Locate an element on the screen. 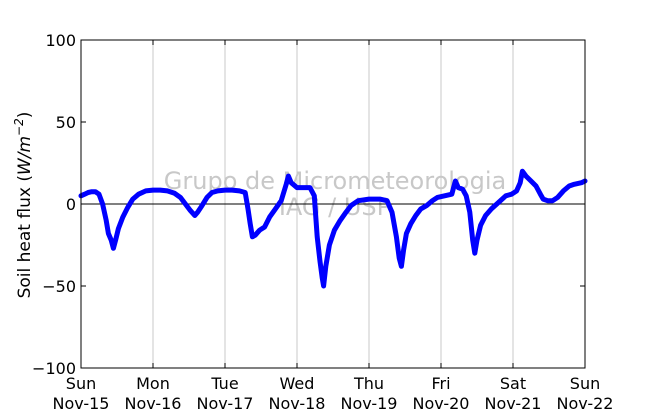 The image size is (650, 409). x-tick-day-6: Sat is located at coordinates (513, 383).